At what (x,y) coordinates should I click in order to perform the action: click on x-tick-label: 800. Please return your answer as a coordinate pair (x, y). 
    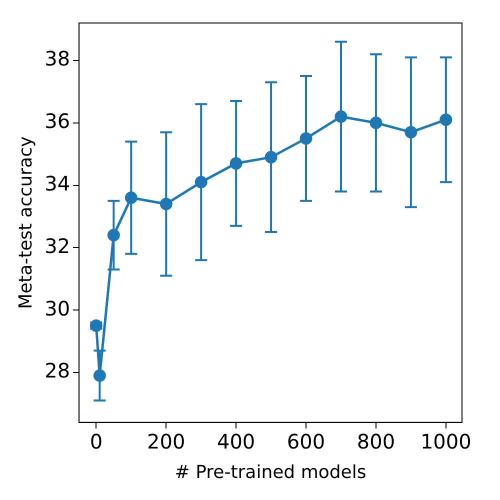
    Looking at the image, I should click on (376, 442).